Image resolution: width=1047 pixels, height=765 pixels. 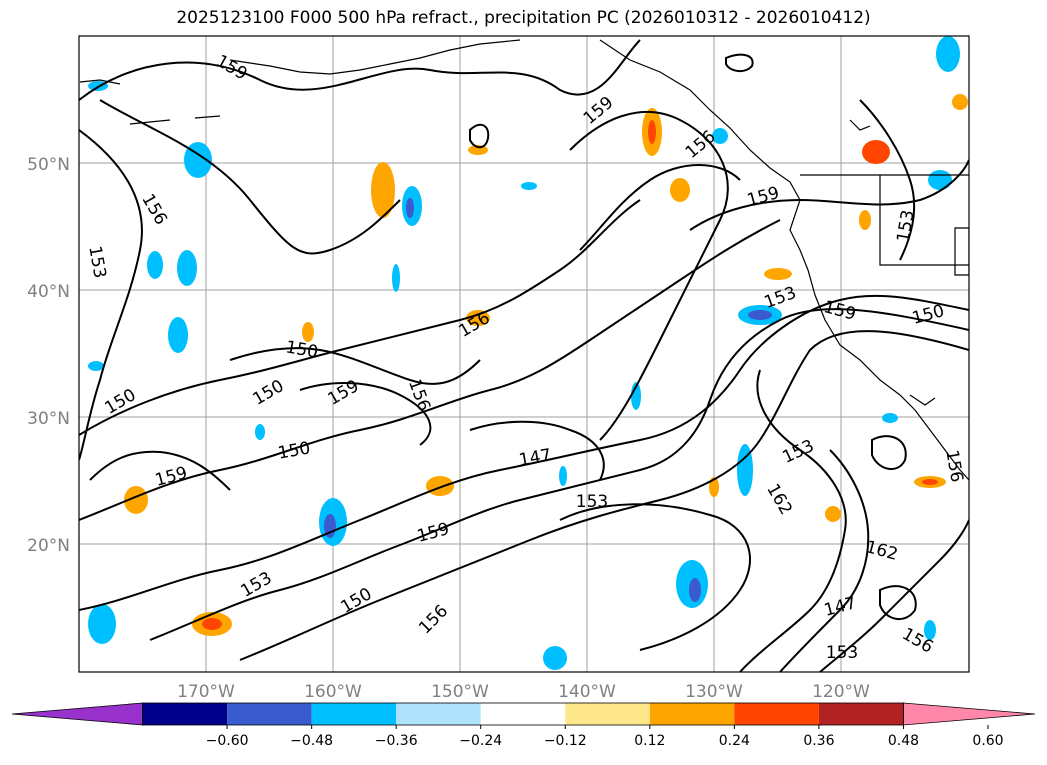 What do you see at coordinates (903, 741) in the screenshot?
I see `colorbar-tick-label: 0.48` at bounding box center [903, 741].